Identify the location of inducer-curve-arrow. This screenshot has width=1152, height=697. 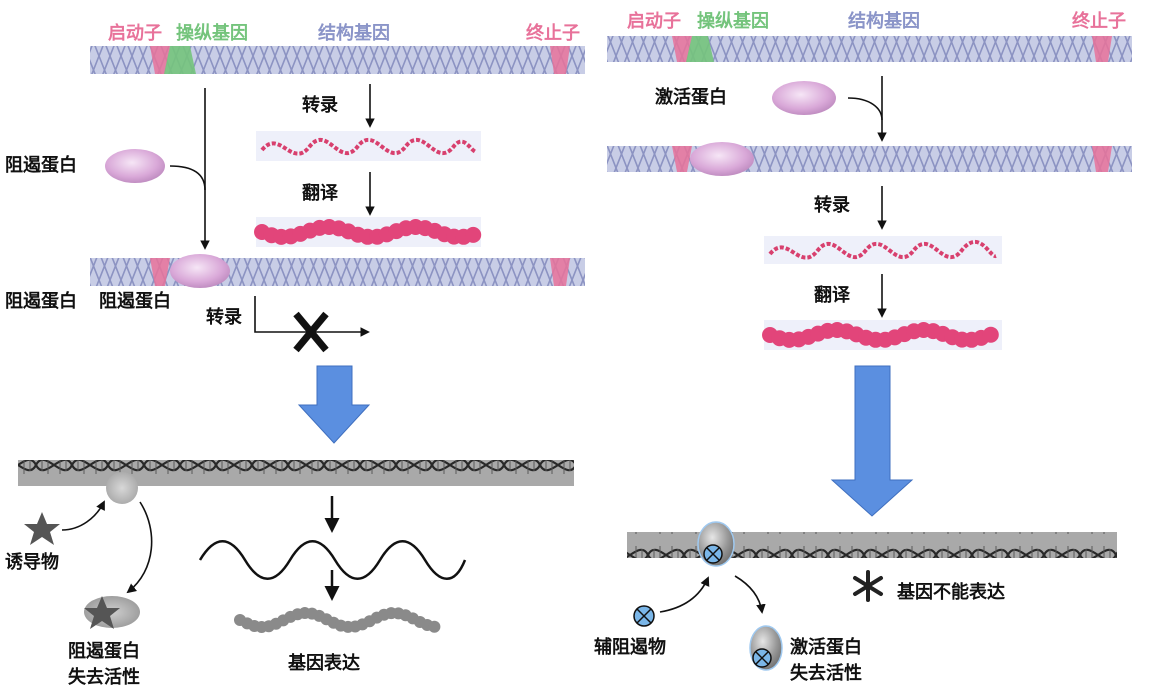
(83, 515).